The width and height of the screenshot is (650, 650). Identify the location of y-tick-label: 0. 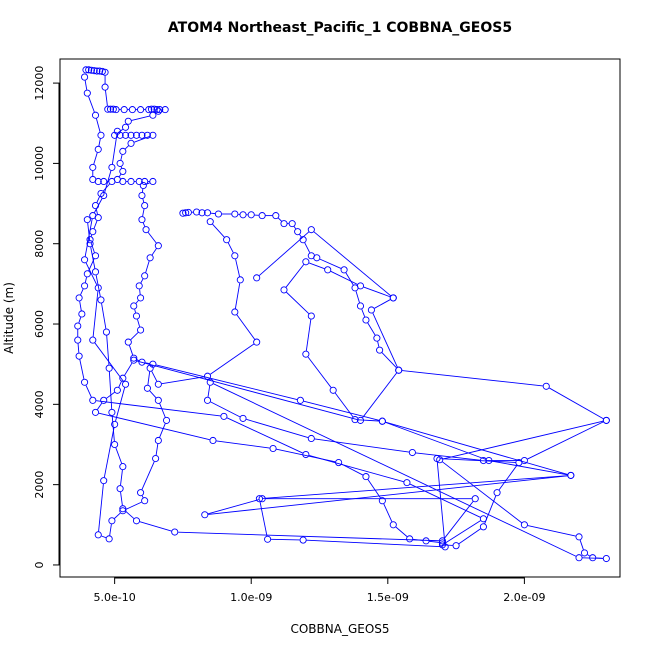
(39, 564).